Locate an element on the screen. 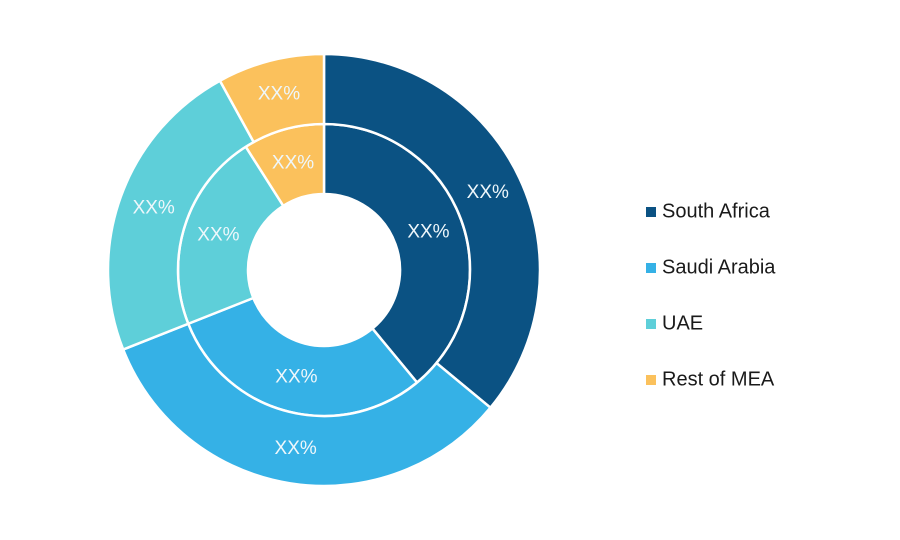 This screenshot has height=540, width=900. legend-label: South Africa is located at coordinates (716, 211).